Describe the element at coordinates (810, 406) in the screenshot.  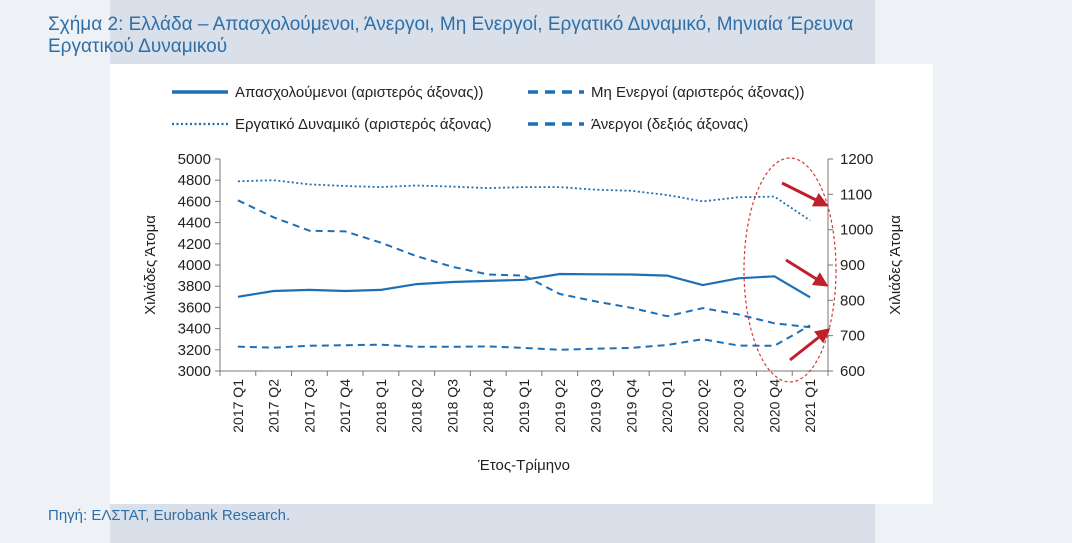
I see `x-tick-label: 2021 Q1` at that location.